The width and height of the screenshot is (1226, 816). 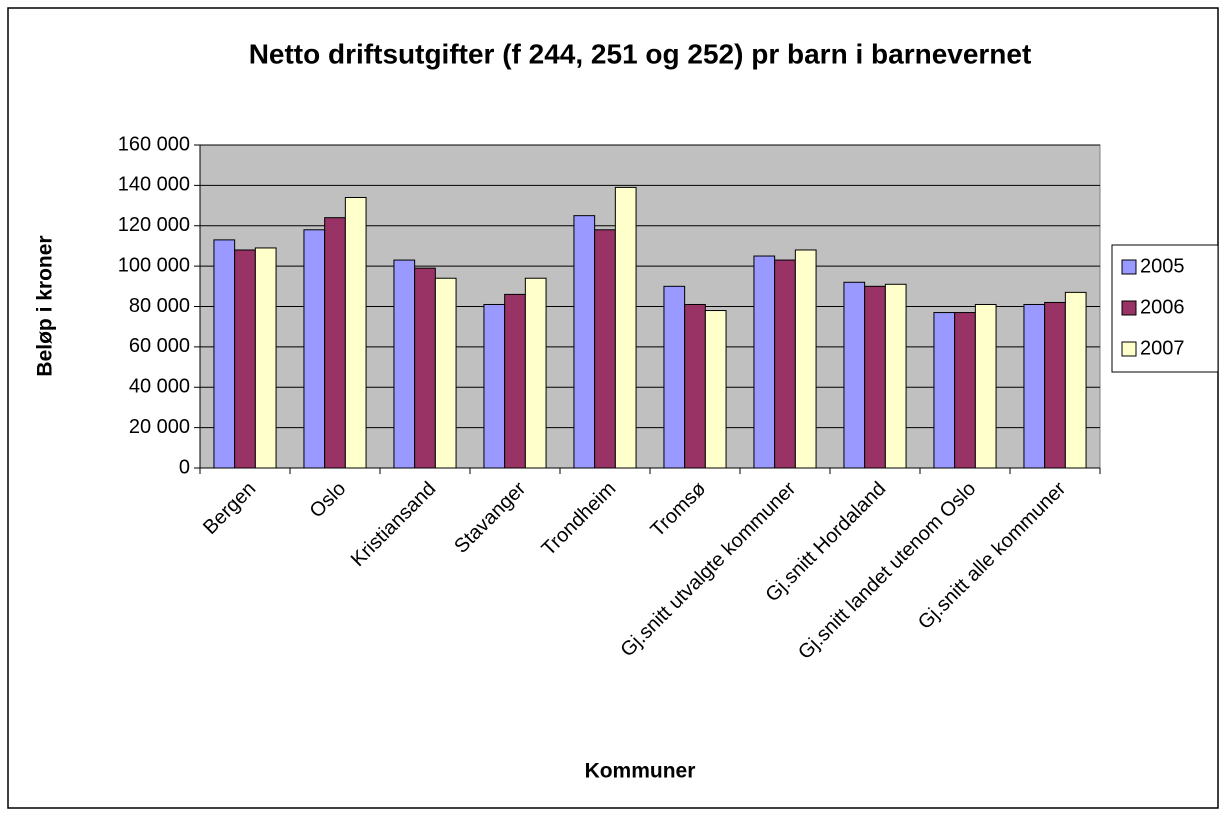 I want to click on legend-label: 2005, so click(x=1162, y=266).